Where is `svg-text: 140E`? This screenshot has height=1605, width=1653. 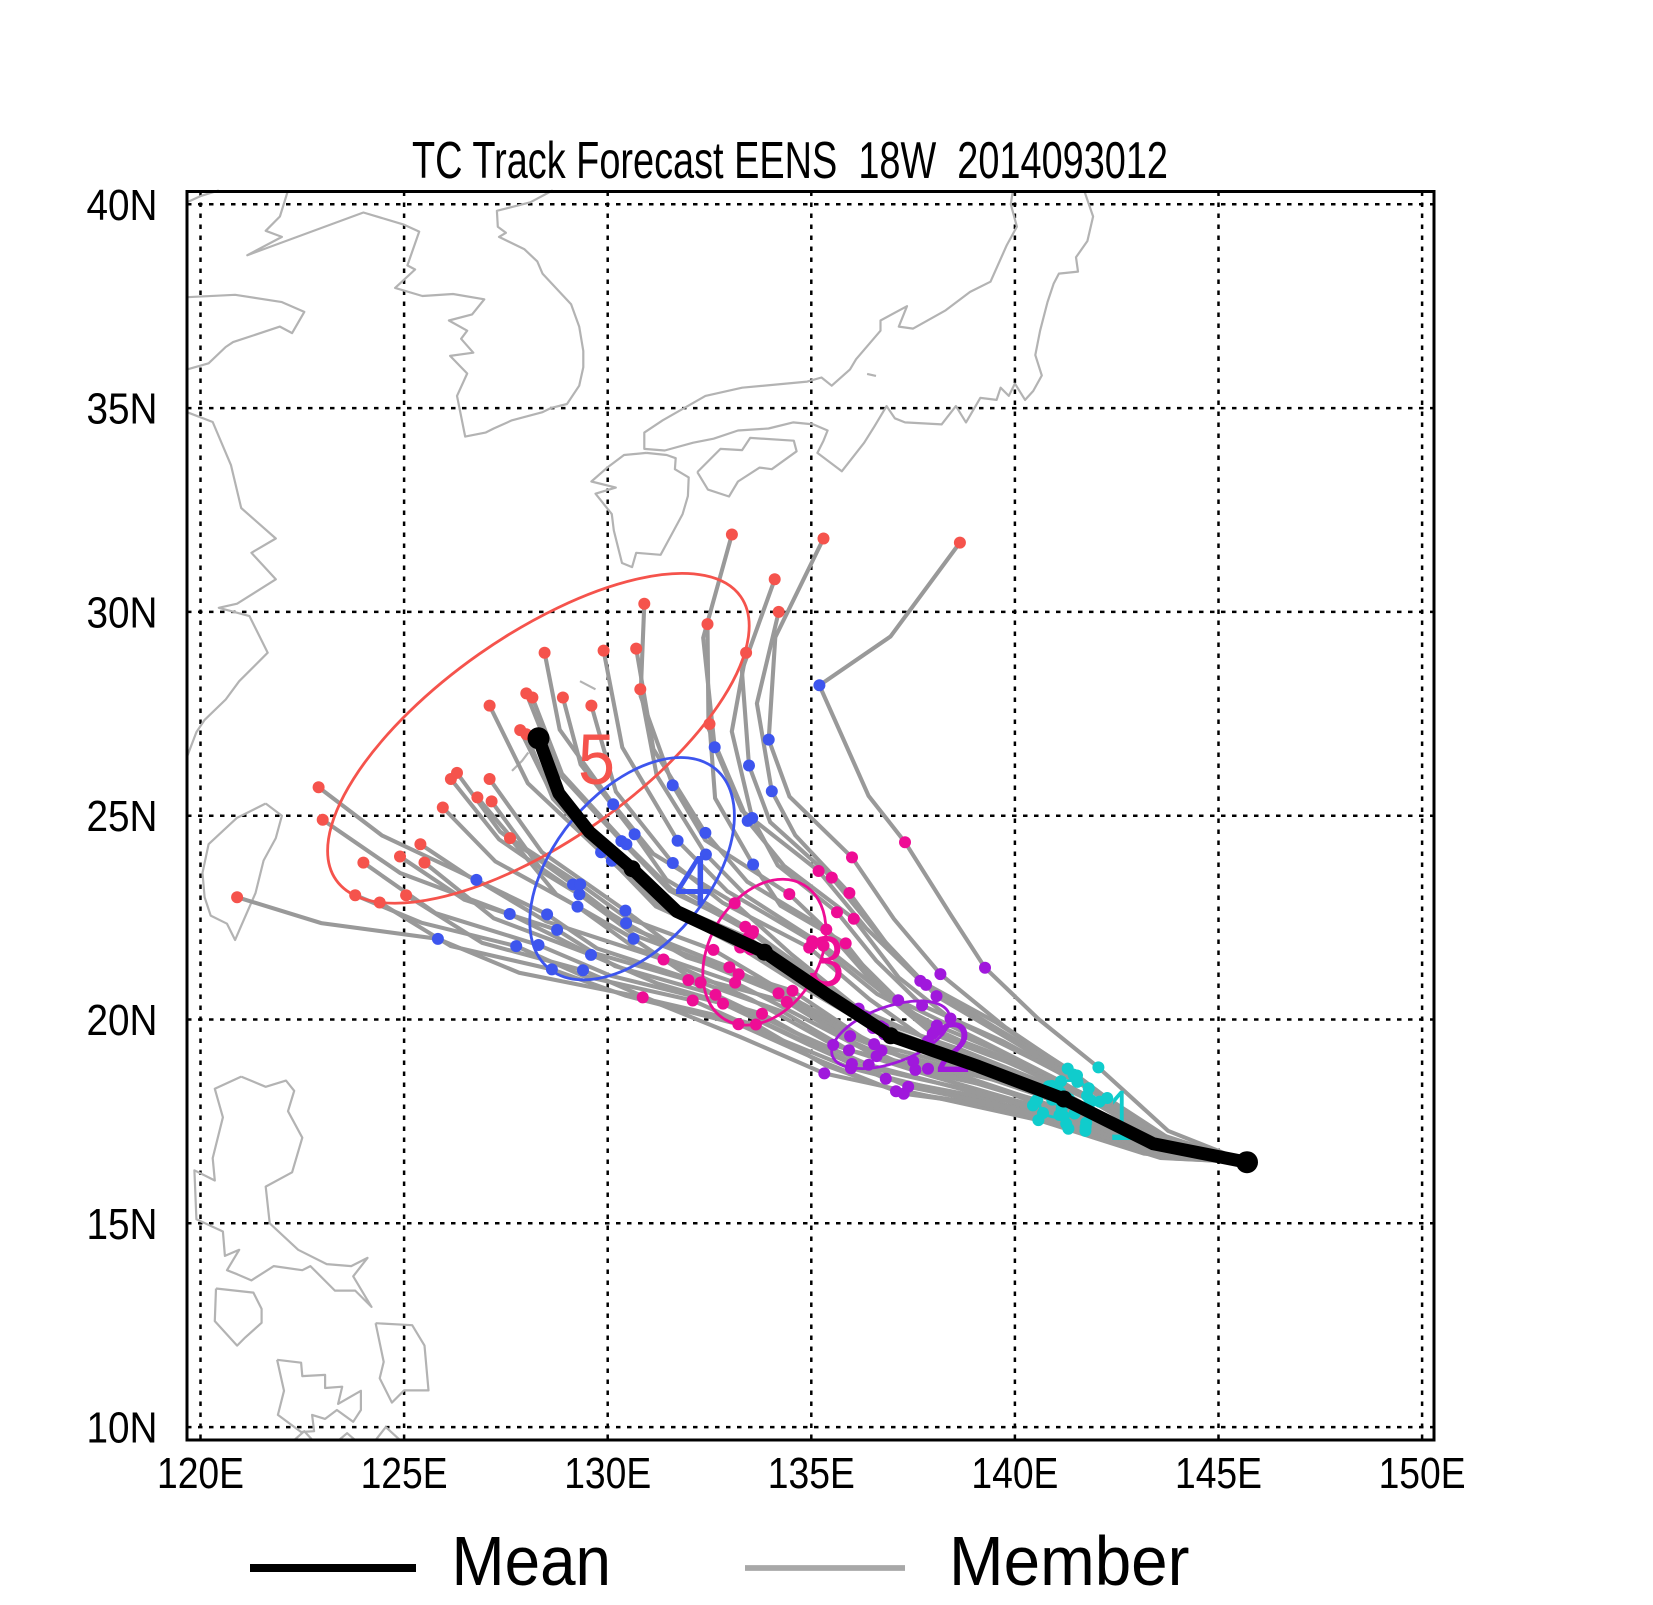 svg-text: 140E is located at coordinates (1014, 1474).